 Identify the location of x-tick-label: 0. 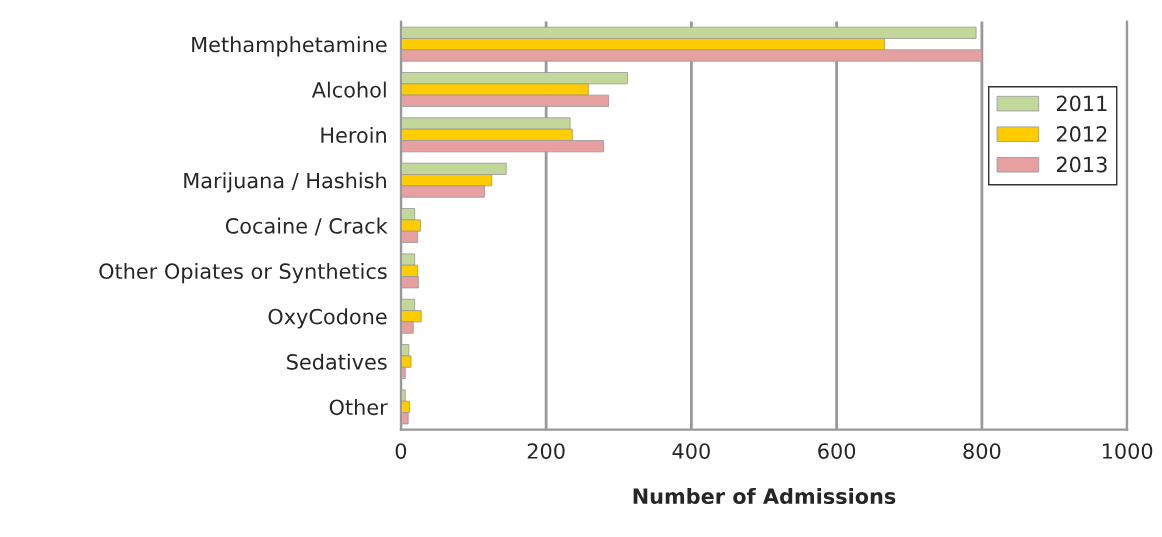
(401, 451).